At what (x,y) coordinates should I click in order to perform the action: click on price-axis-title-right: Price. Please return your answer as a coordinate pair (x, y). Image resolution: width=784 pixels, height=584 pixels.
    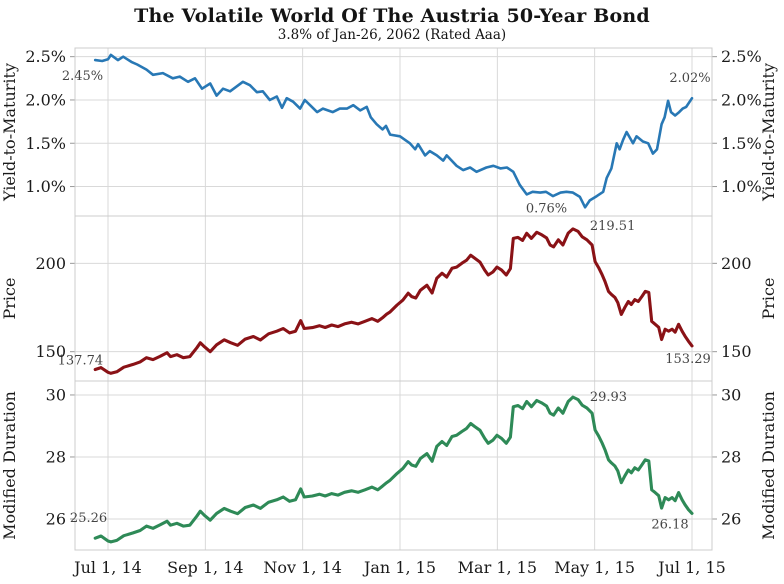
    Looking at the image, I should click on (768, 299).